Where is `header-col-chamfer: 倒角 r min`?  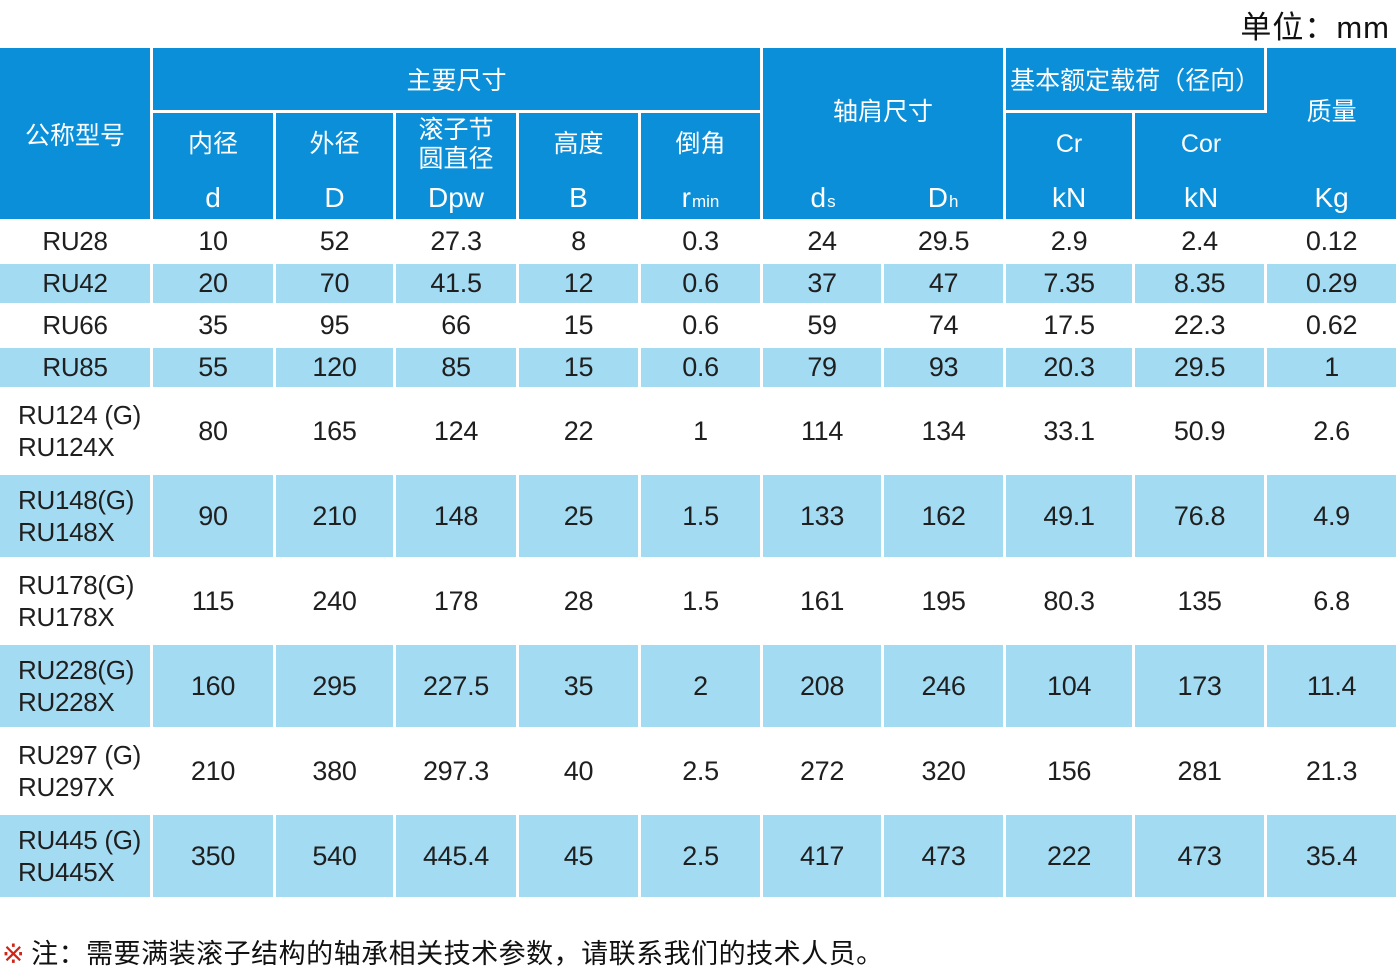 header-col-chamfer: 倒角 r min is located at coordinates (702, 167).